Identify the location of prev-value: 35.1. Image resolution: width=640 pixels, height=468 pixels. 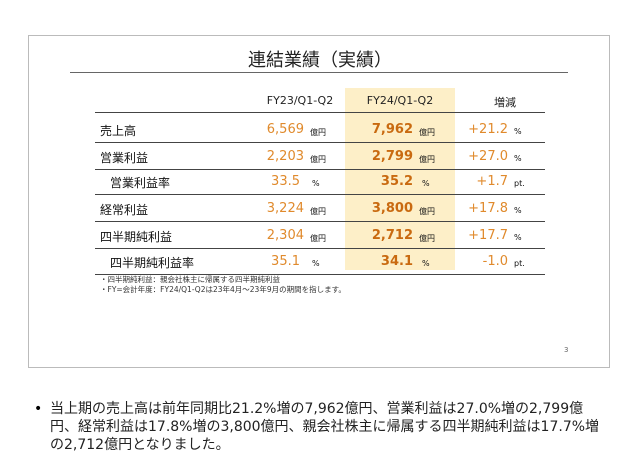
(285, 261).